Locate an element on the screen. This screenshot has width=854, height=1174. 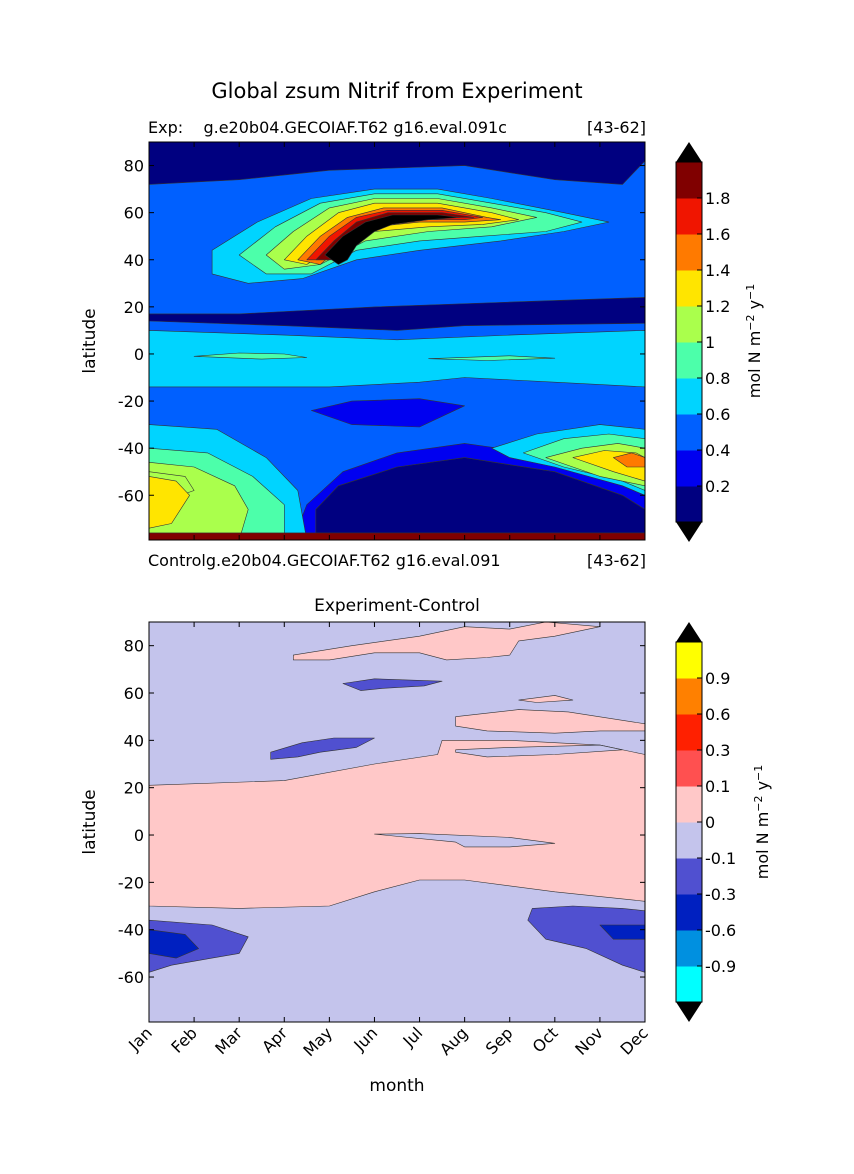
x-tick-label-sep: Sep is located at coordinates (499, 1040).